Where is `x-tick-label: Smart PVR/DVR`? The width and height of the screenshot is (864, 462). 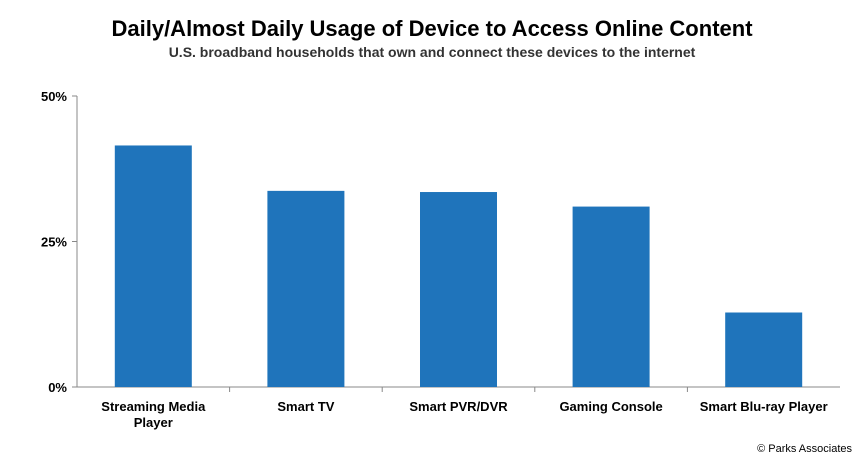
x-tick-label: Smart PVR/DVR is located at coordinates (458, 406).